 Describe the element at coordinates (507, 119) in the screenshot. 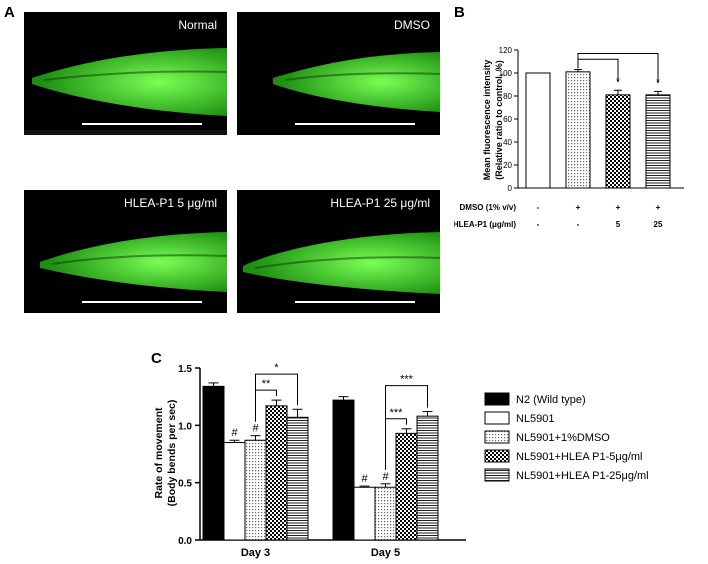

I see `chart-b-y-tick-label: 60` at that location.